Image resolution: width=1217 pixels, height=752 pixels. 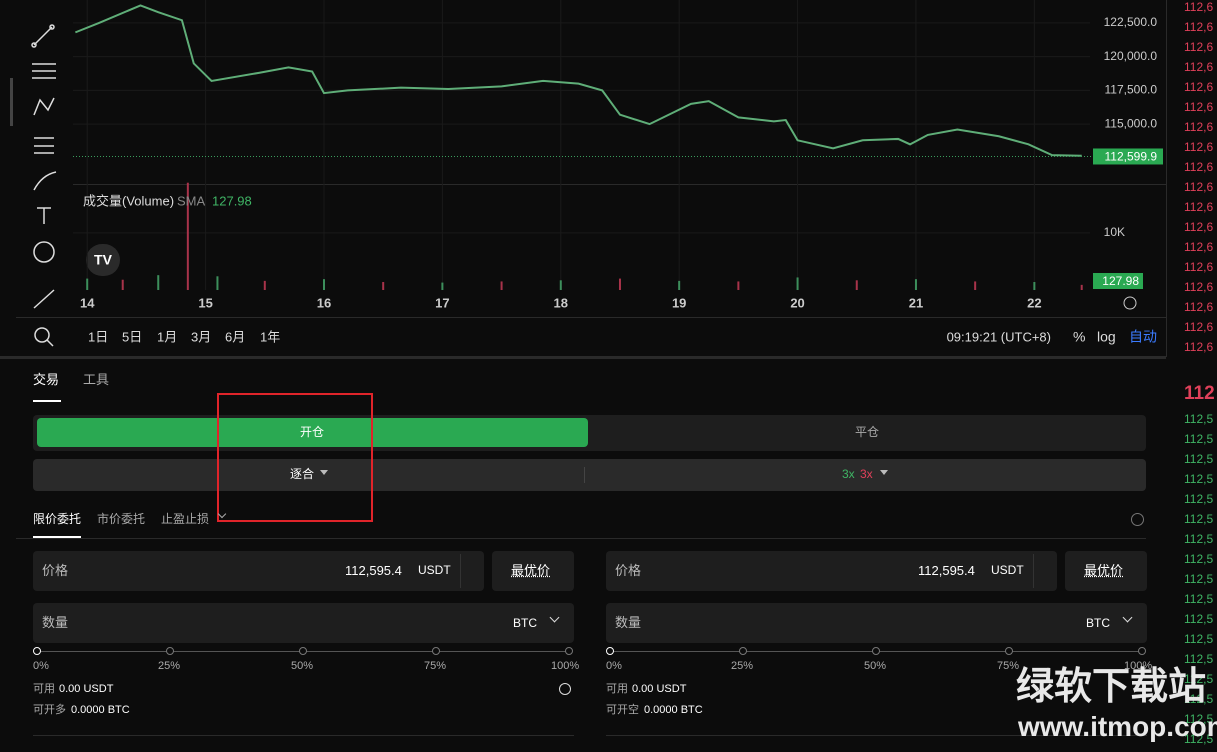 I want to click on range-button: 6月, so click(x=235, y=336).